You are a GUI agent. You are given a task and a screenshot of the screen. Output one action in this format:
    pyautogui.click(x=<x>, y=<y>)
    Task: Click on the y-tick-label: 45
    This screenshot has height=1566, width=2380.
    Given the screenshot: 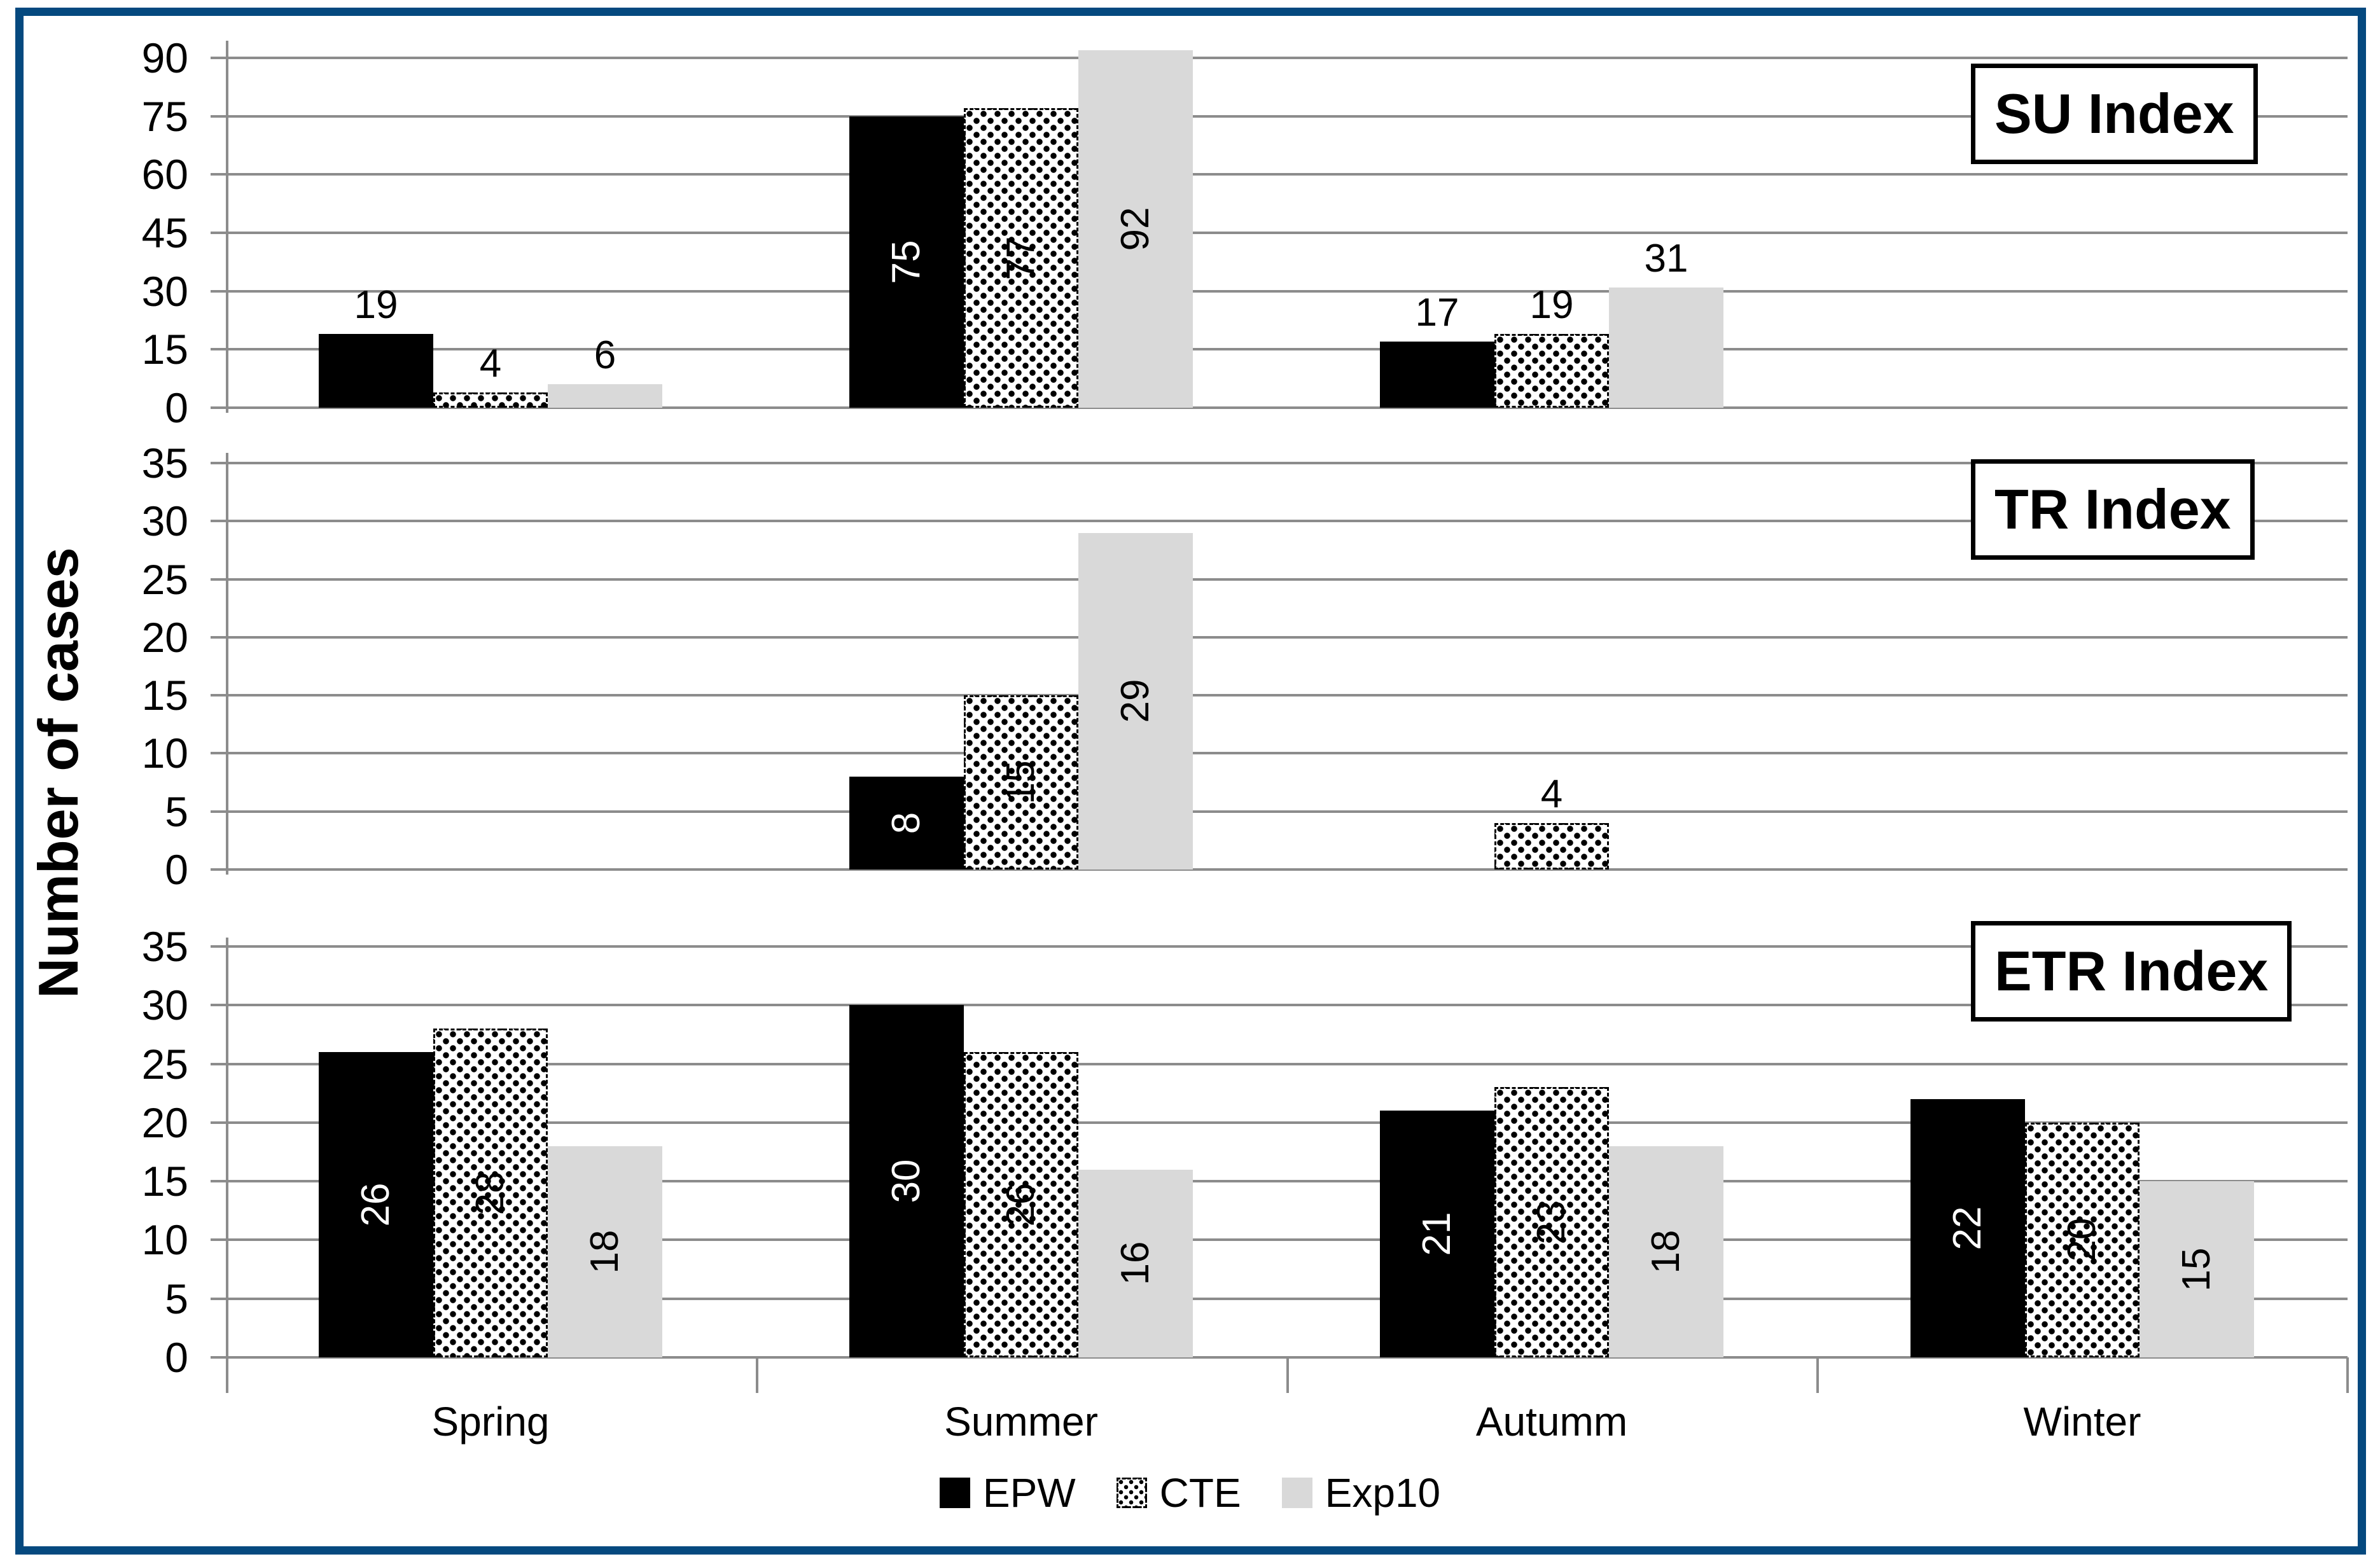 What is the action you would take?
    pyautogui.click(x=164, y=232)
    